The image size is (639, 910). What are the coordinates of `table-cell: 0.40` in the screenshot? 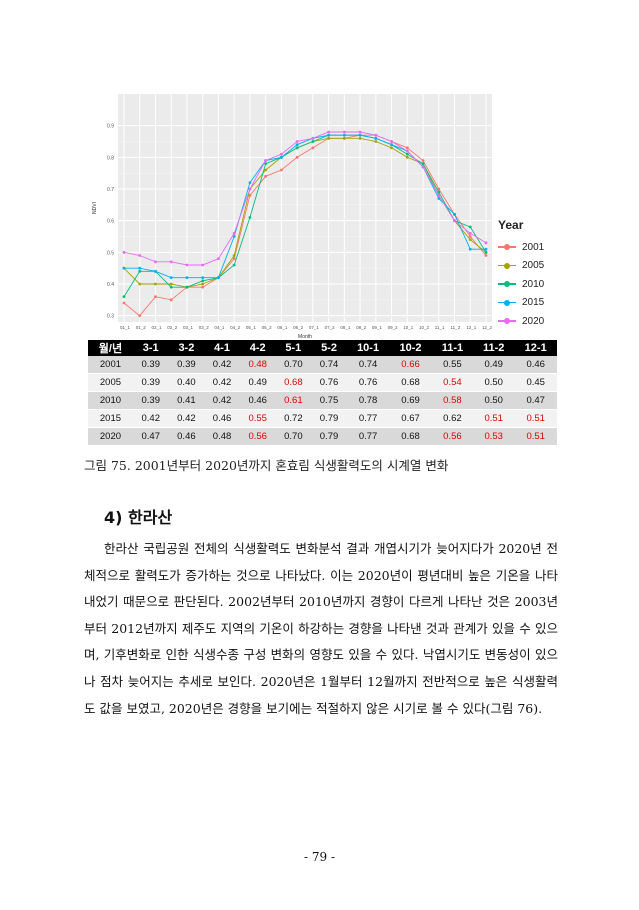 It's located at (186, 382).